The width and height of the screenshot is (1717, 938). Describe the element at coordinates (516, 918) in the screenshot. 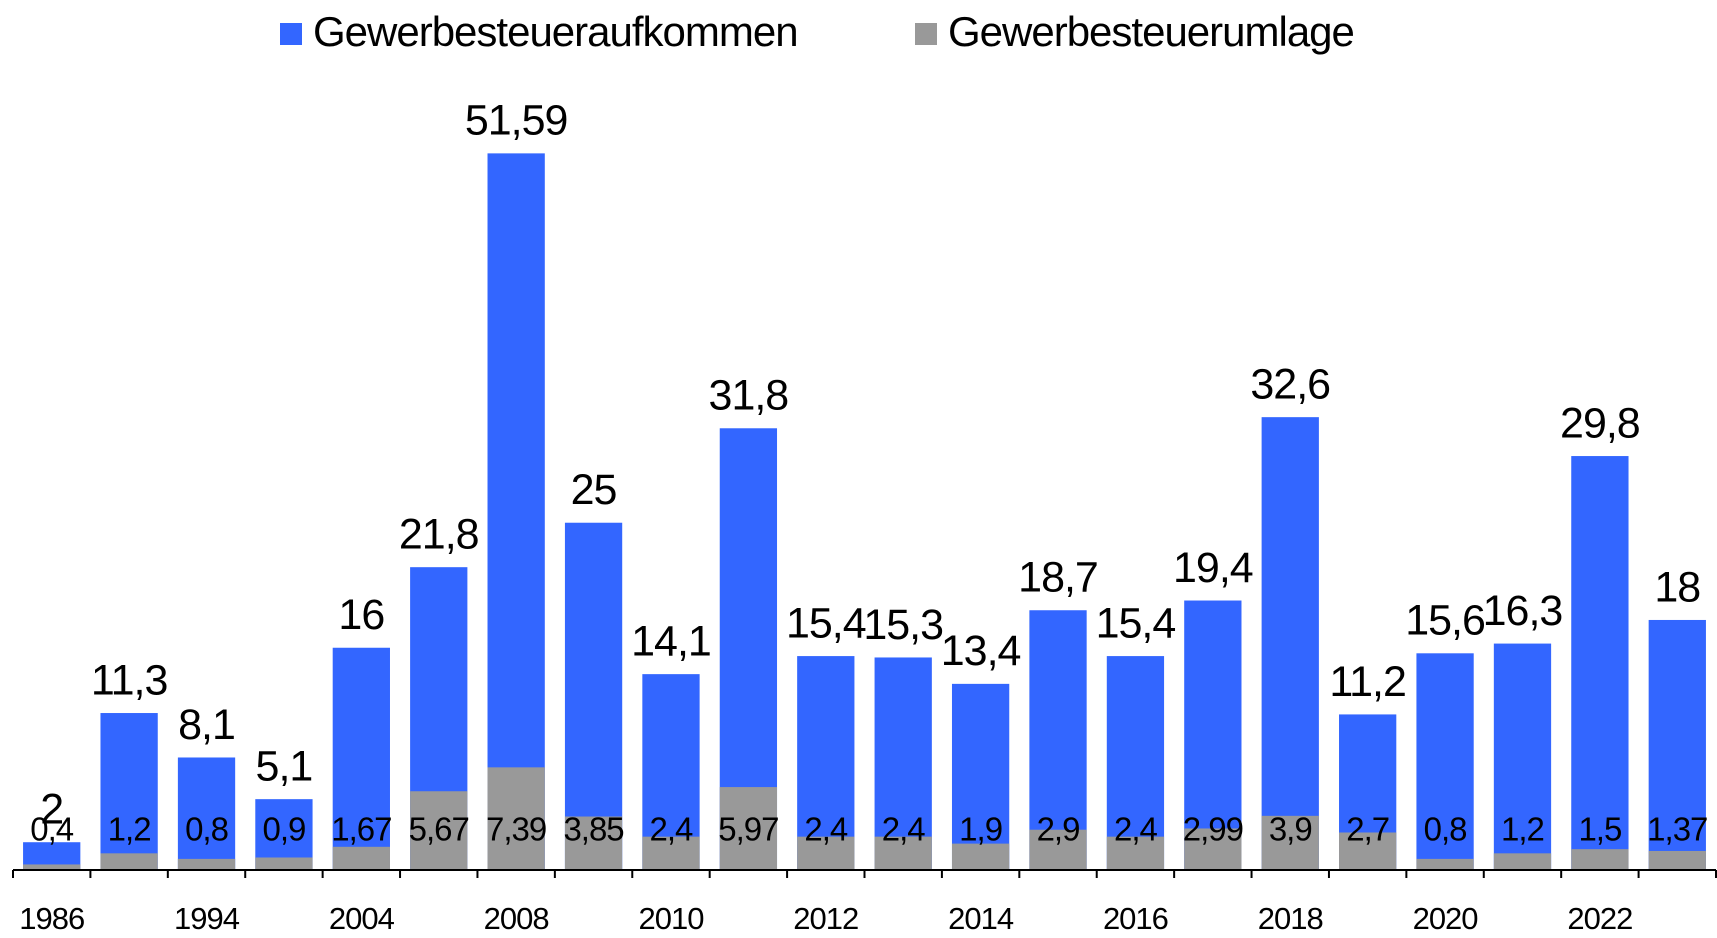

I see `x-tick-label: 2008` at that location.